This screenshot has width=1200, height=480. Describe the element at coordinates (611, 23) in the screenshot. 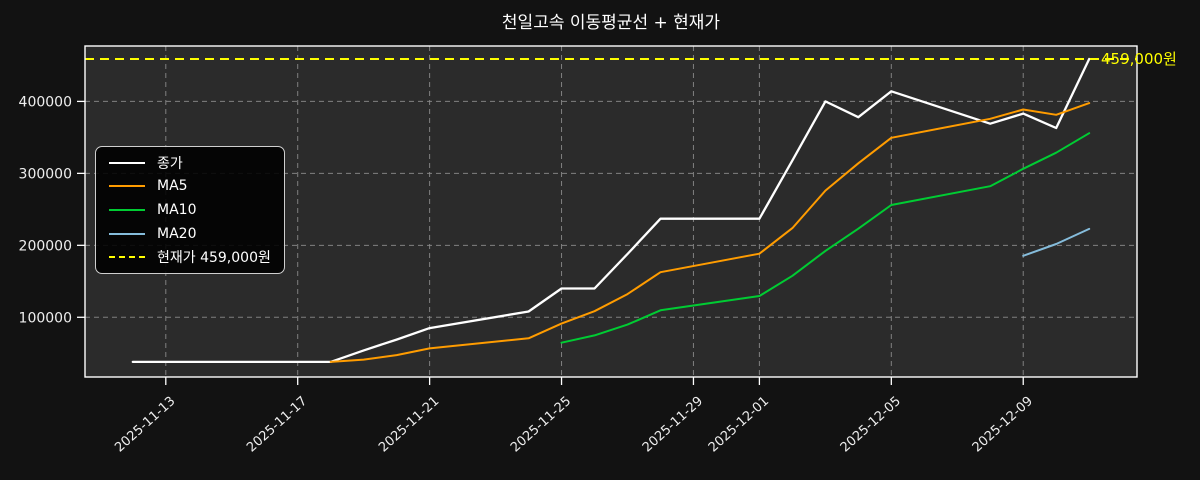

I see `chart-title: 천일고속 이동평균선 + 현재가` at that location.